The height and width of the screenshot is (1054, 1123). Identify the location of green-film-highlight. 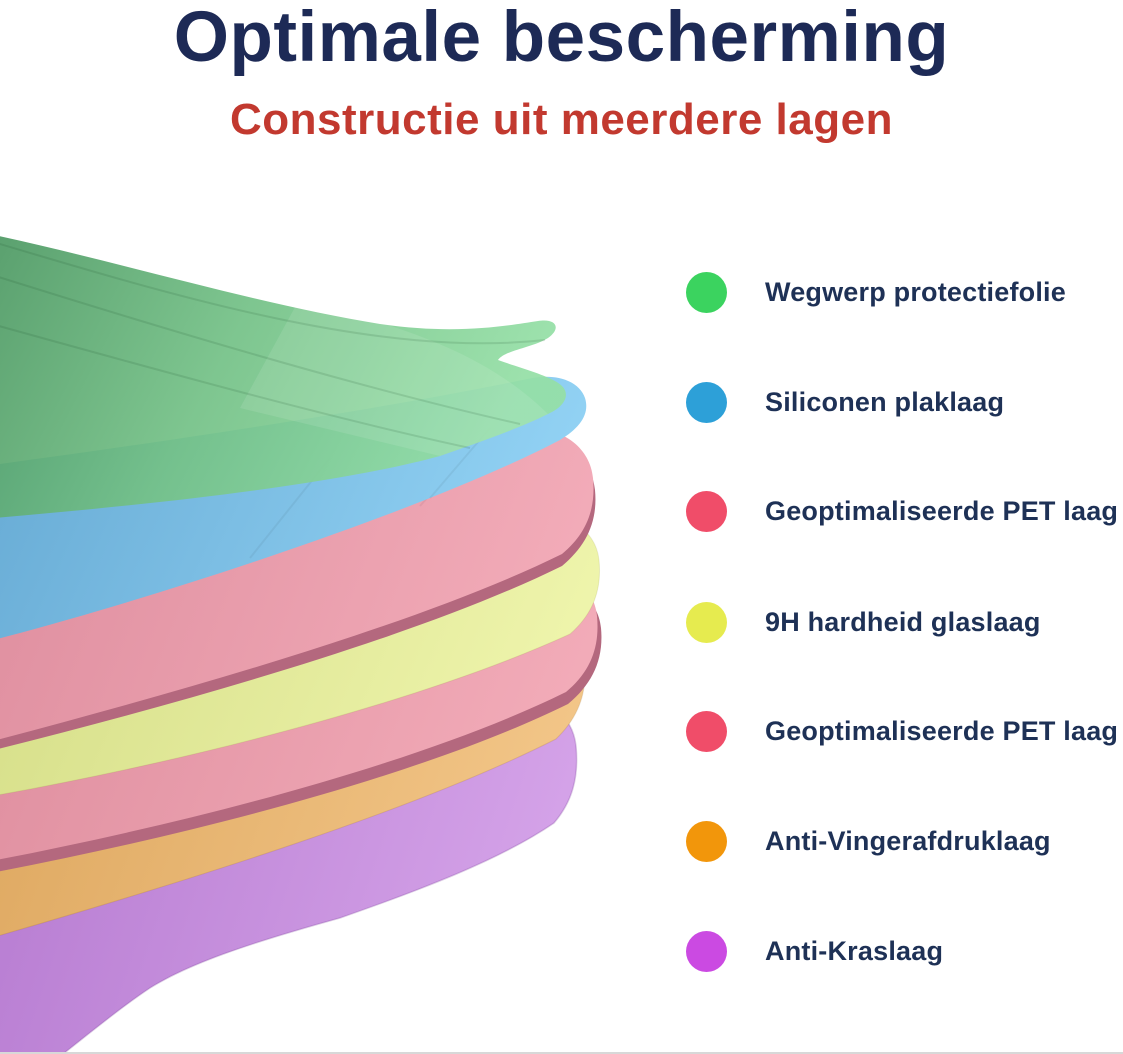
(394, 377).